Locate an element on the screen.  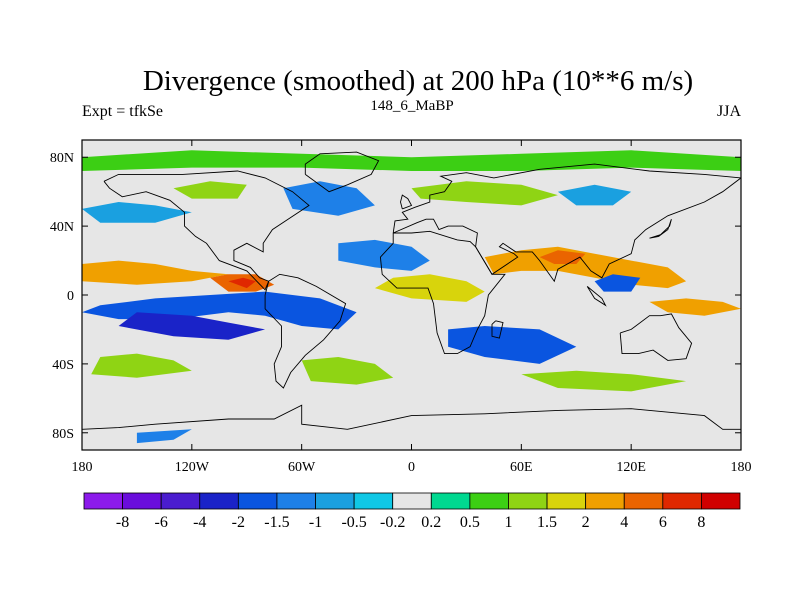
colorbar-label: 1.5 is located at coordinates (547, 522).